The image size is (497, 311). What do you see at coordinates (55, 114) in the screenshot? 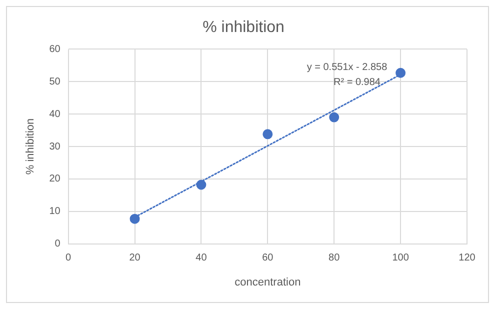
I see `y-tick-label: 40` at bounding box center [55, 114].